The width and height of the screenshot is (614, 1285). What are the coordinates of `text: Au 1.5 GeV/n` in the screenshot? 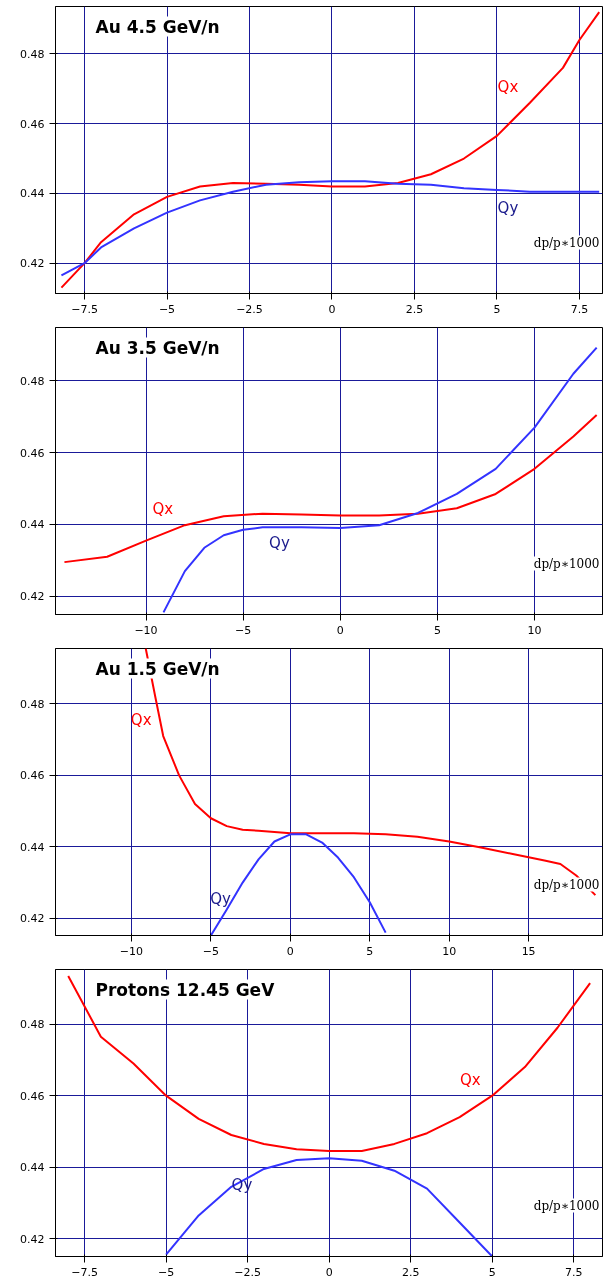 It's located at (157, 668).